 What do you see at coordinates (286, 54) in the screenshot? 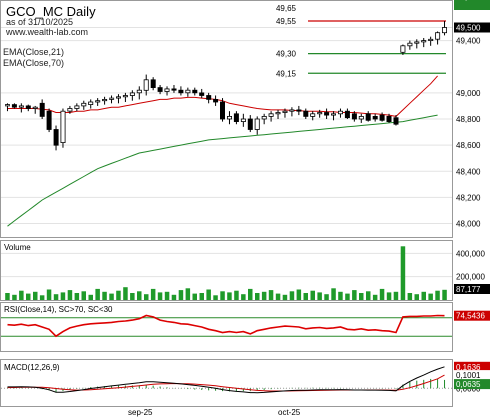
I see `price-level-label: 49,30` at bounding box center [286, 54].